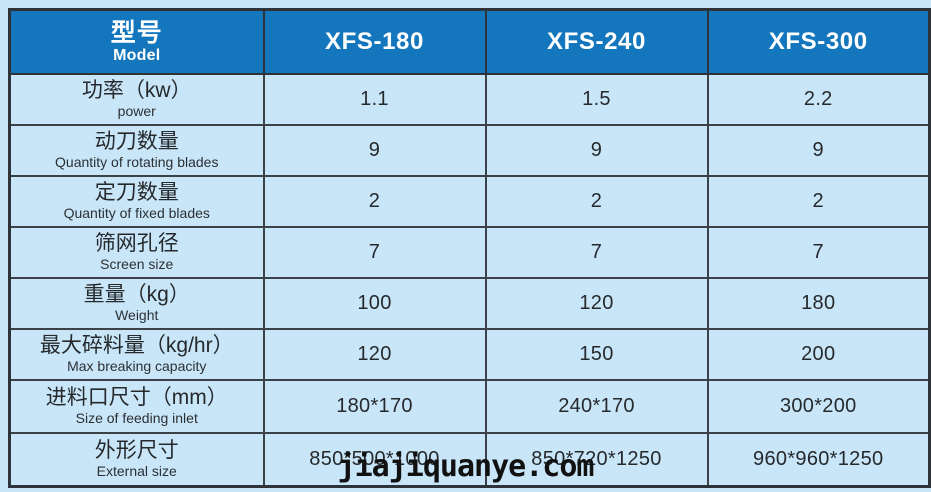 This screenshot has width=931, height=492. I want to click on row-label-screen-size: 筛网孔径 Screen size, so click(136, 252).